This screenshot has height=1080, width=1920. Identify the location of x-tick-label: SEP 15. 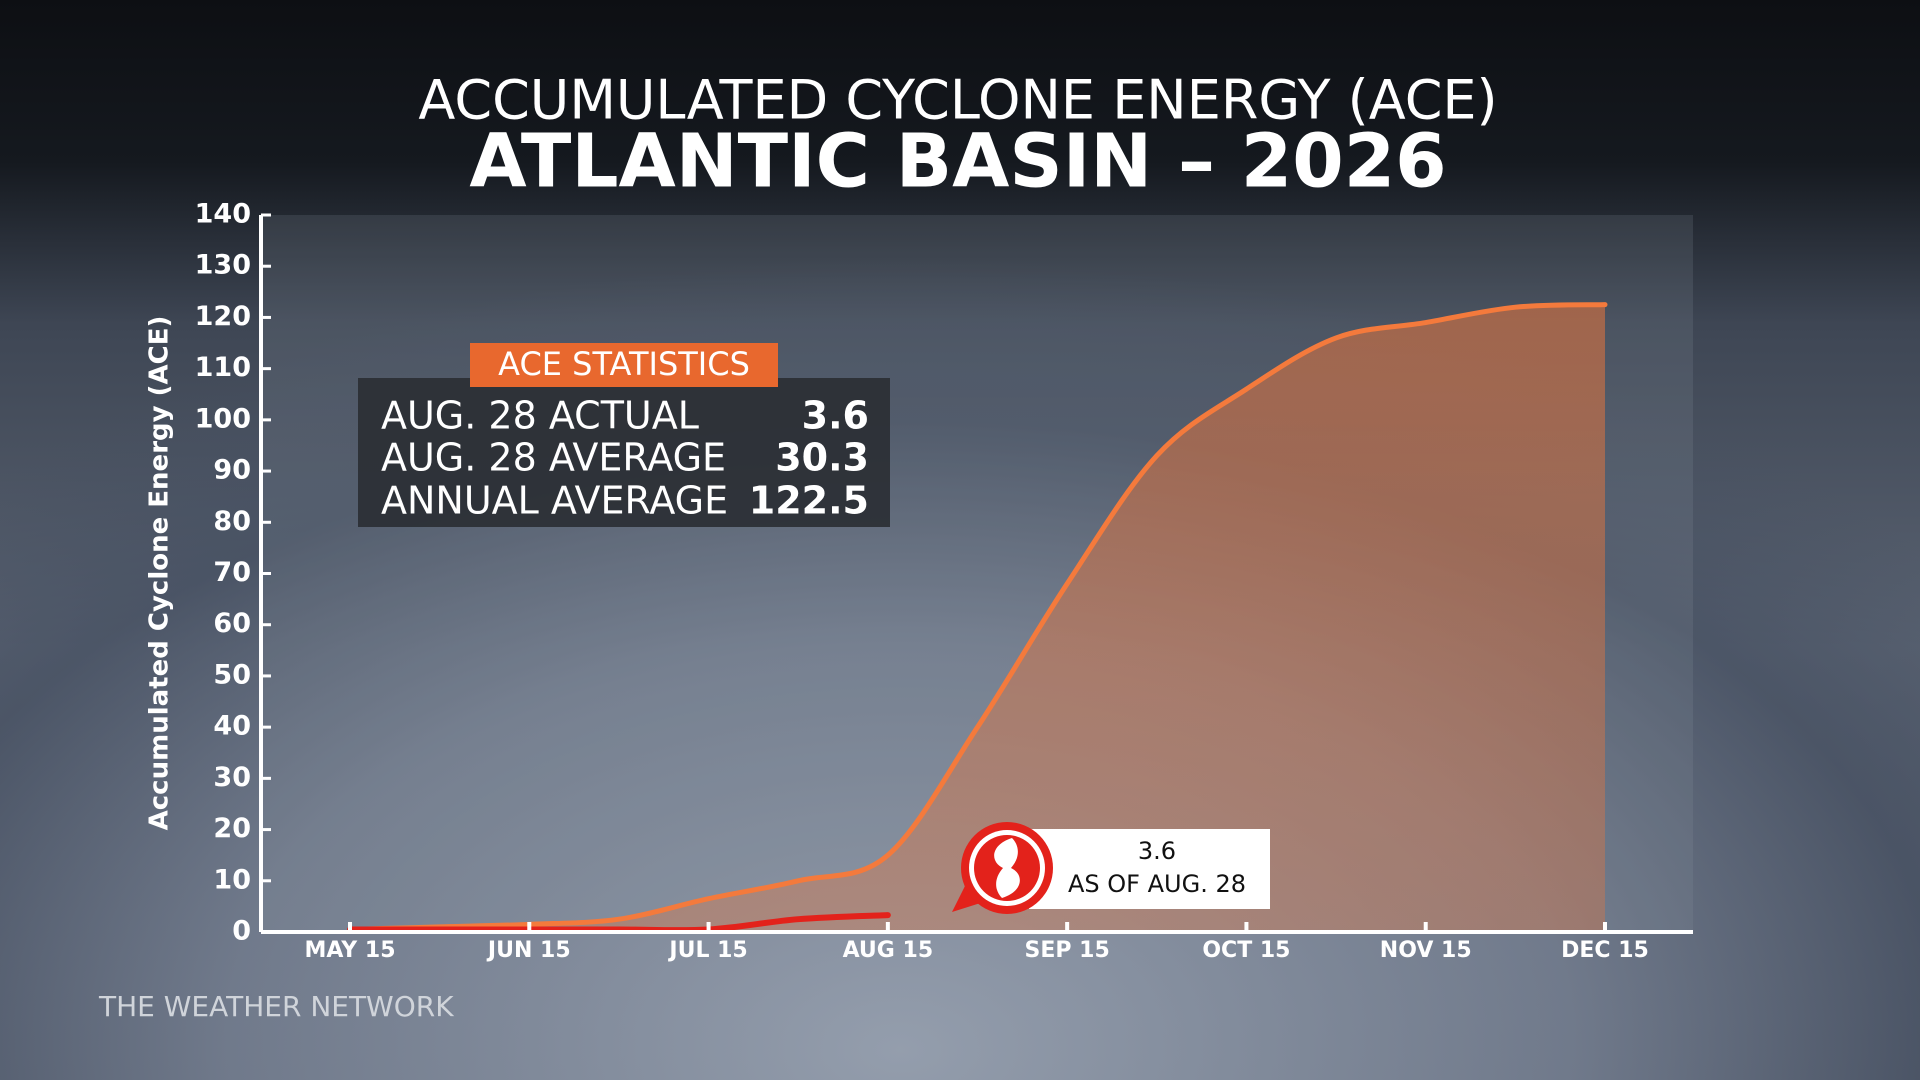
(1067, 950).